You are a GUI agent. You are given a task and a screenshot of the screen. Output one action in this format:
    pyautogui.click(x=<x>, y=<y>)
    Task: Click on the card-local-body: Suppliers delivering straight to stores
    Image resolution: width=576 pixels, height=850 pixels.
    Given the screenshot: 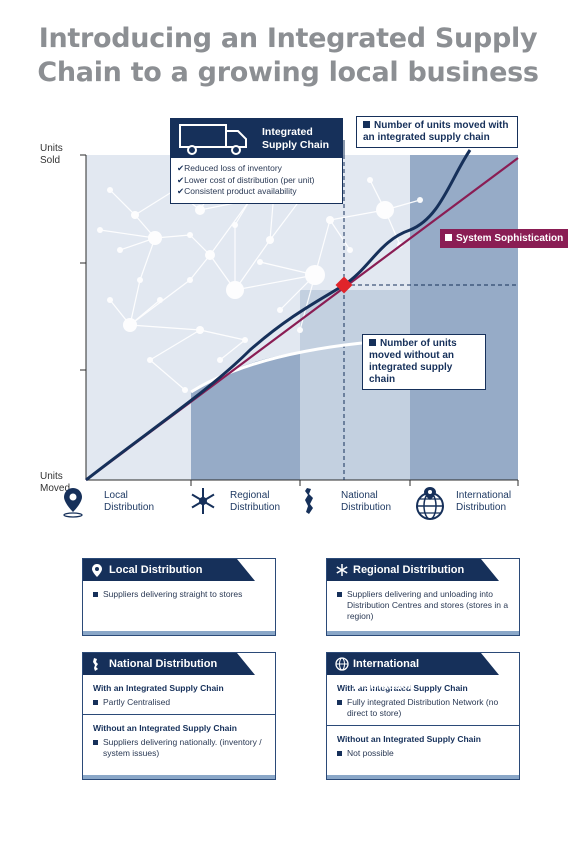 What is the action you would take?
    pyautogui.click(x=179, y=593)
    